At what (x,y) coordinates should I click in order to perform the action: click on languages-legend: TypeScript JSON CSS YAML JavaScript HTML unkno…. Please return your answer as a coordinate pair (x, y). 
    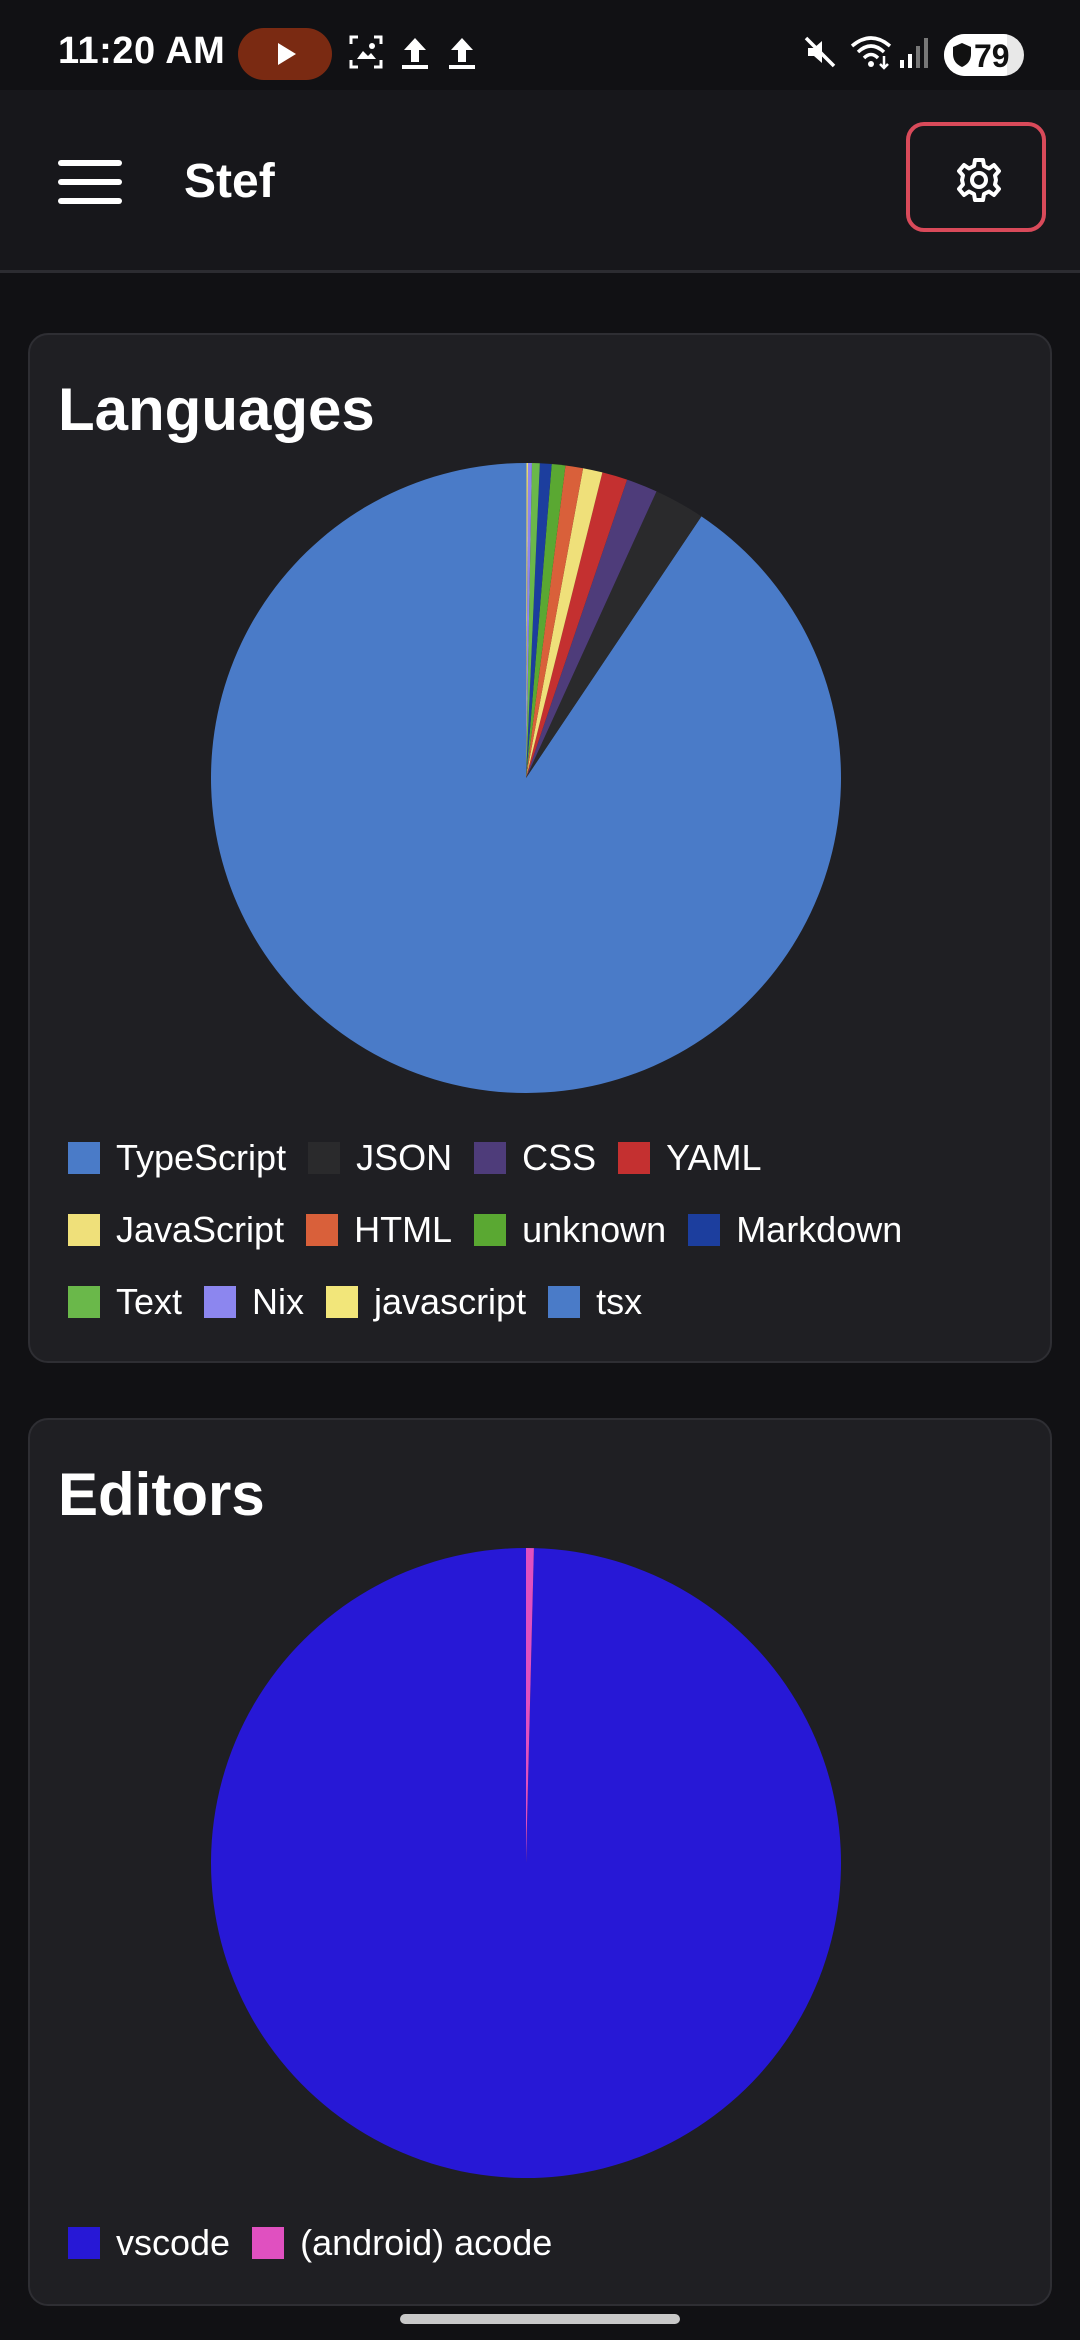
    Looking at the image, I should click on (548, 1243).